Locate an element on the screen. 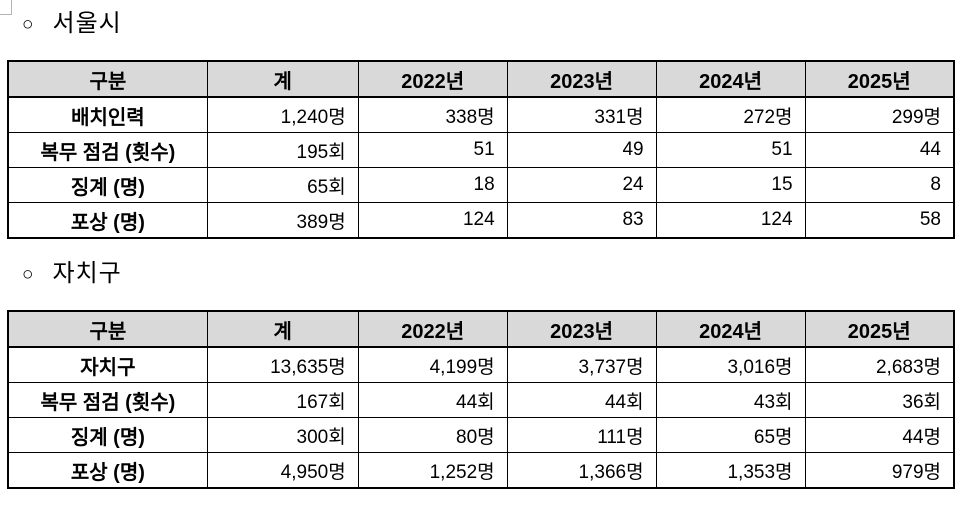  cell-value: 65회 is located at coordinates (282, 185).